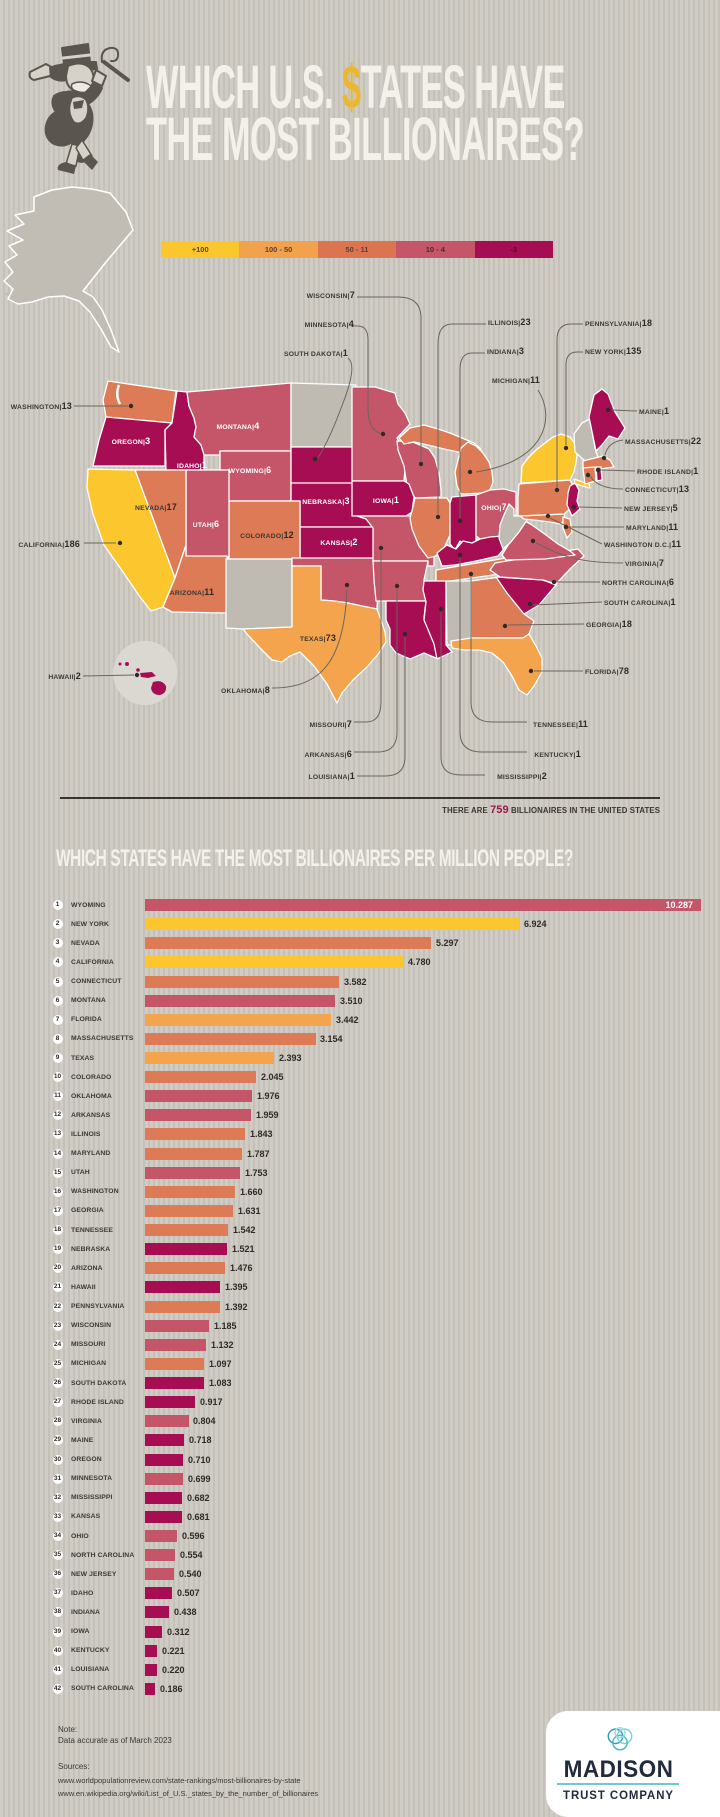 The height and width of the screenshot is (1817, 720). What do you see at coordinates (607, 671) in the screenshot?
I see `svg-text: FLORIDA|78` at bounding box center [607, 671].